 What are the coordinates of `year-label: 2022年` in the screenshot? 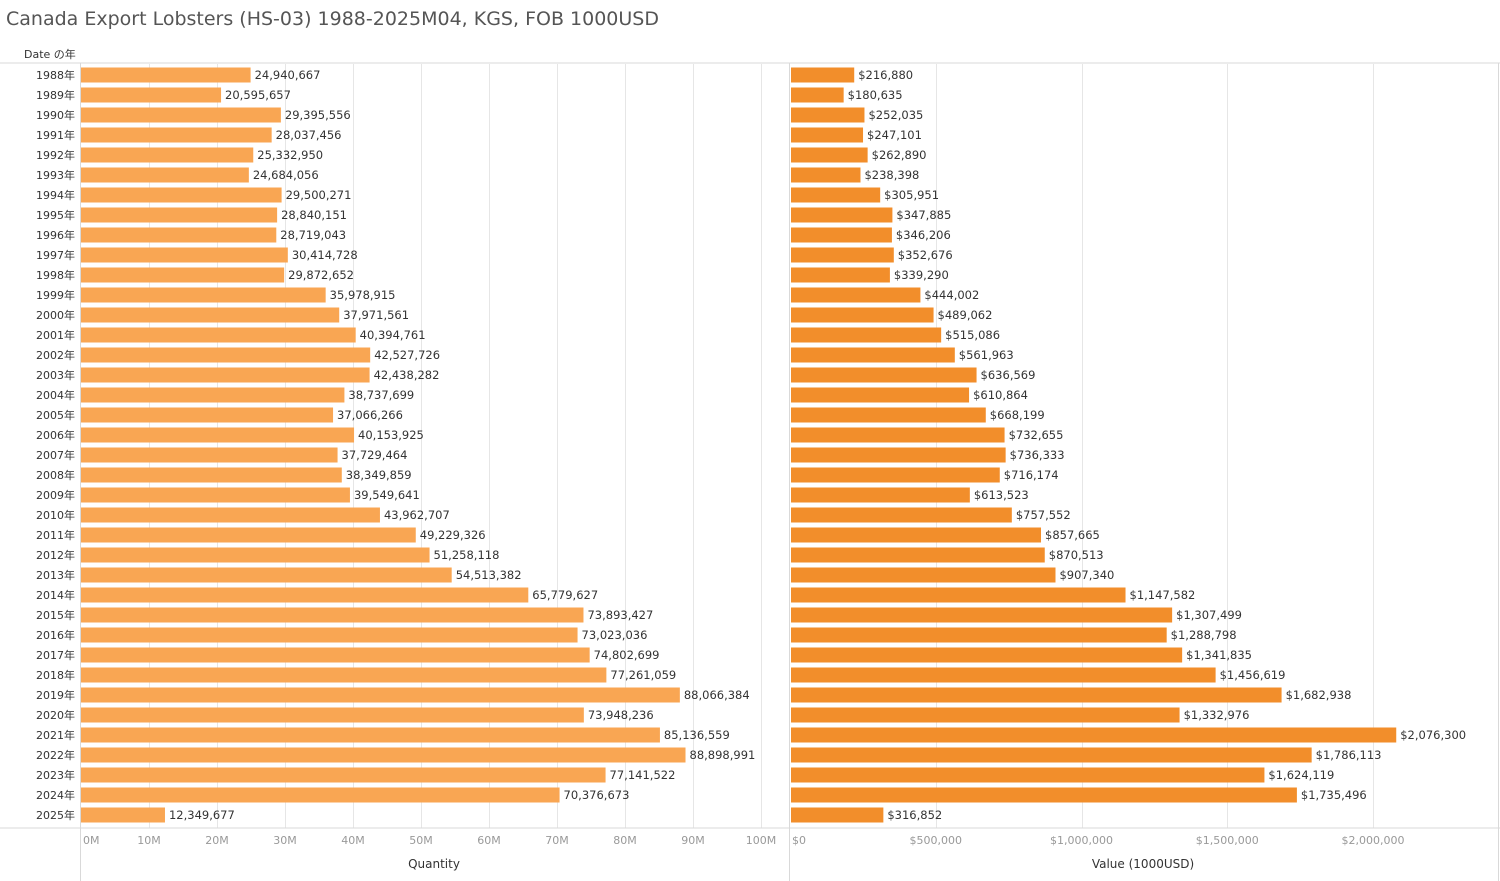 It's located at (55, 755).